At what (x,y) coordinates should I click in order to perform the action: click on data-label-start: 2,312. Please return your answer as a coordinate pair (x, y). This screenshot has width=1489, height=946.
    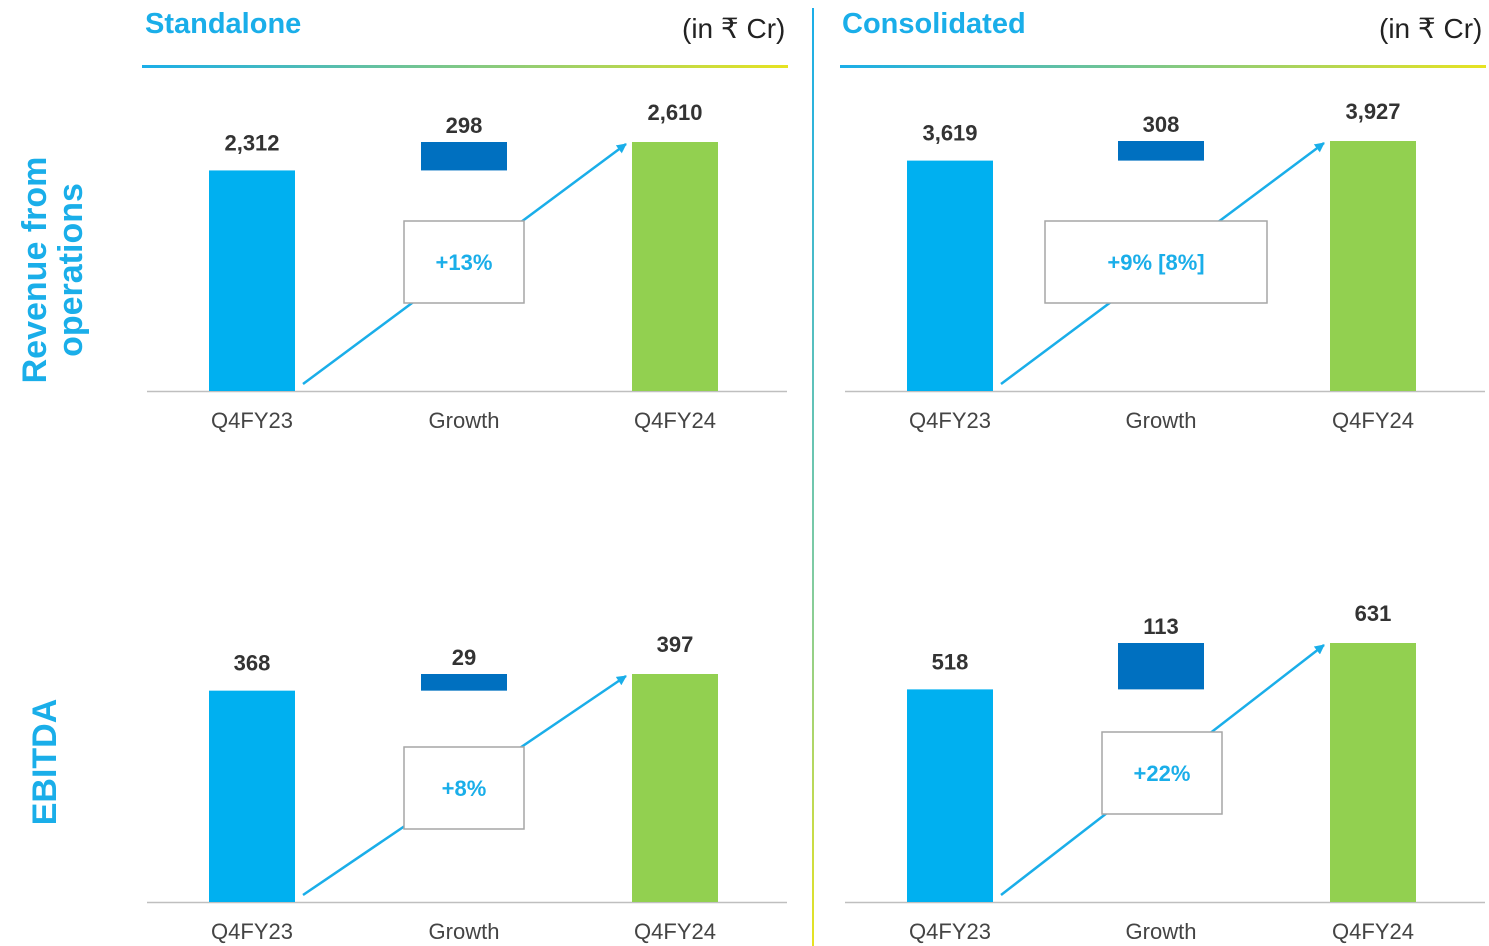
    Looking at the image, I should click on (251, 142).